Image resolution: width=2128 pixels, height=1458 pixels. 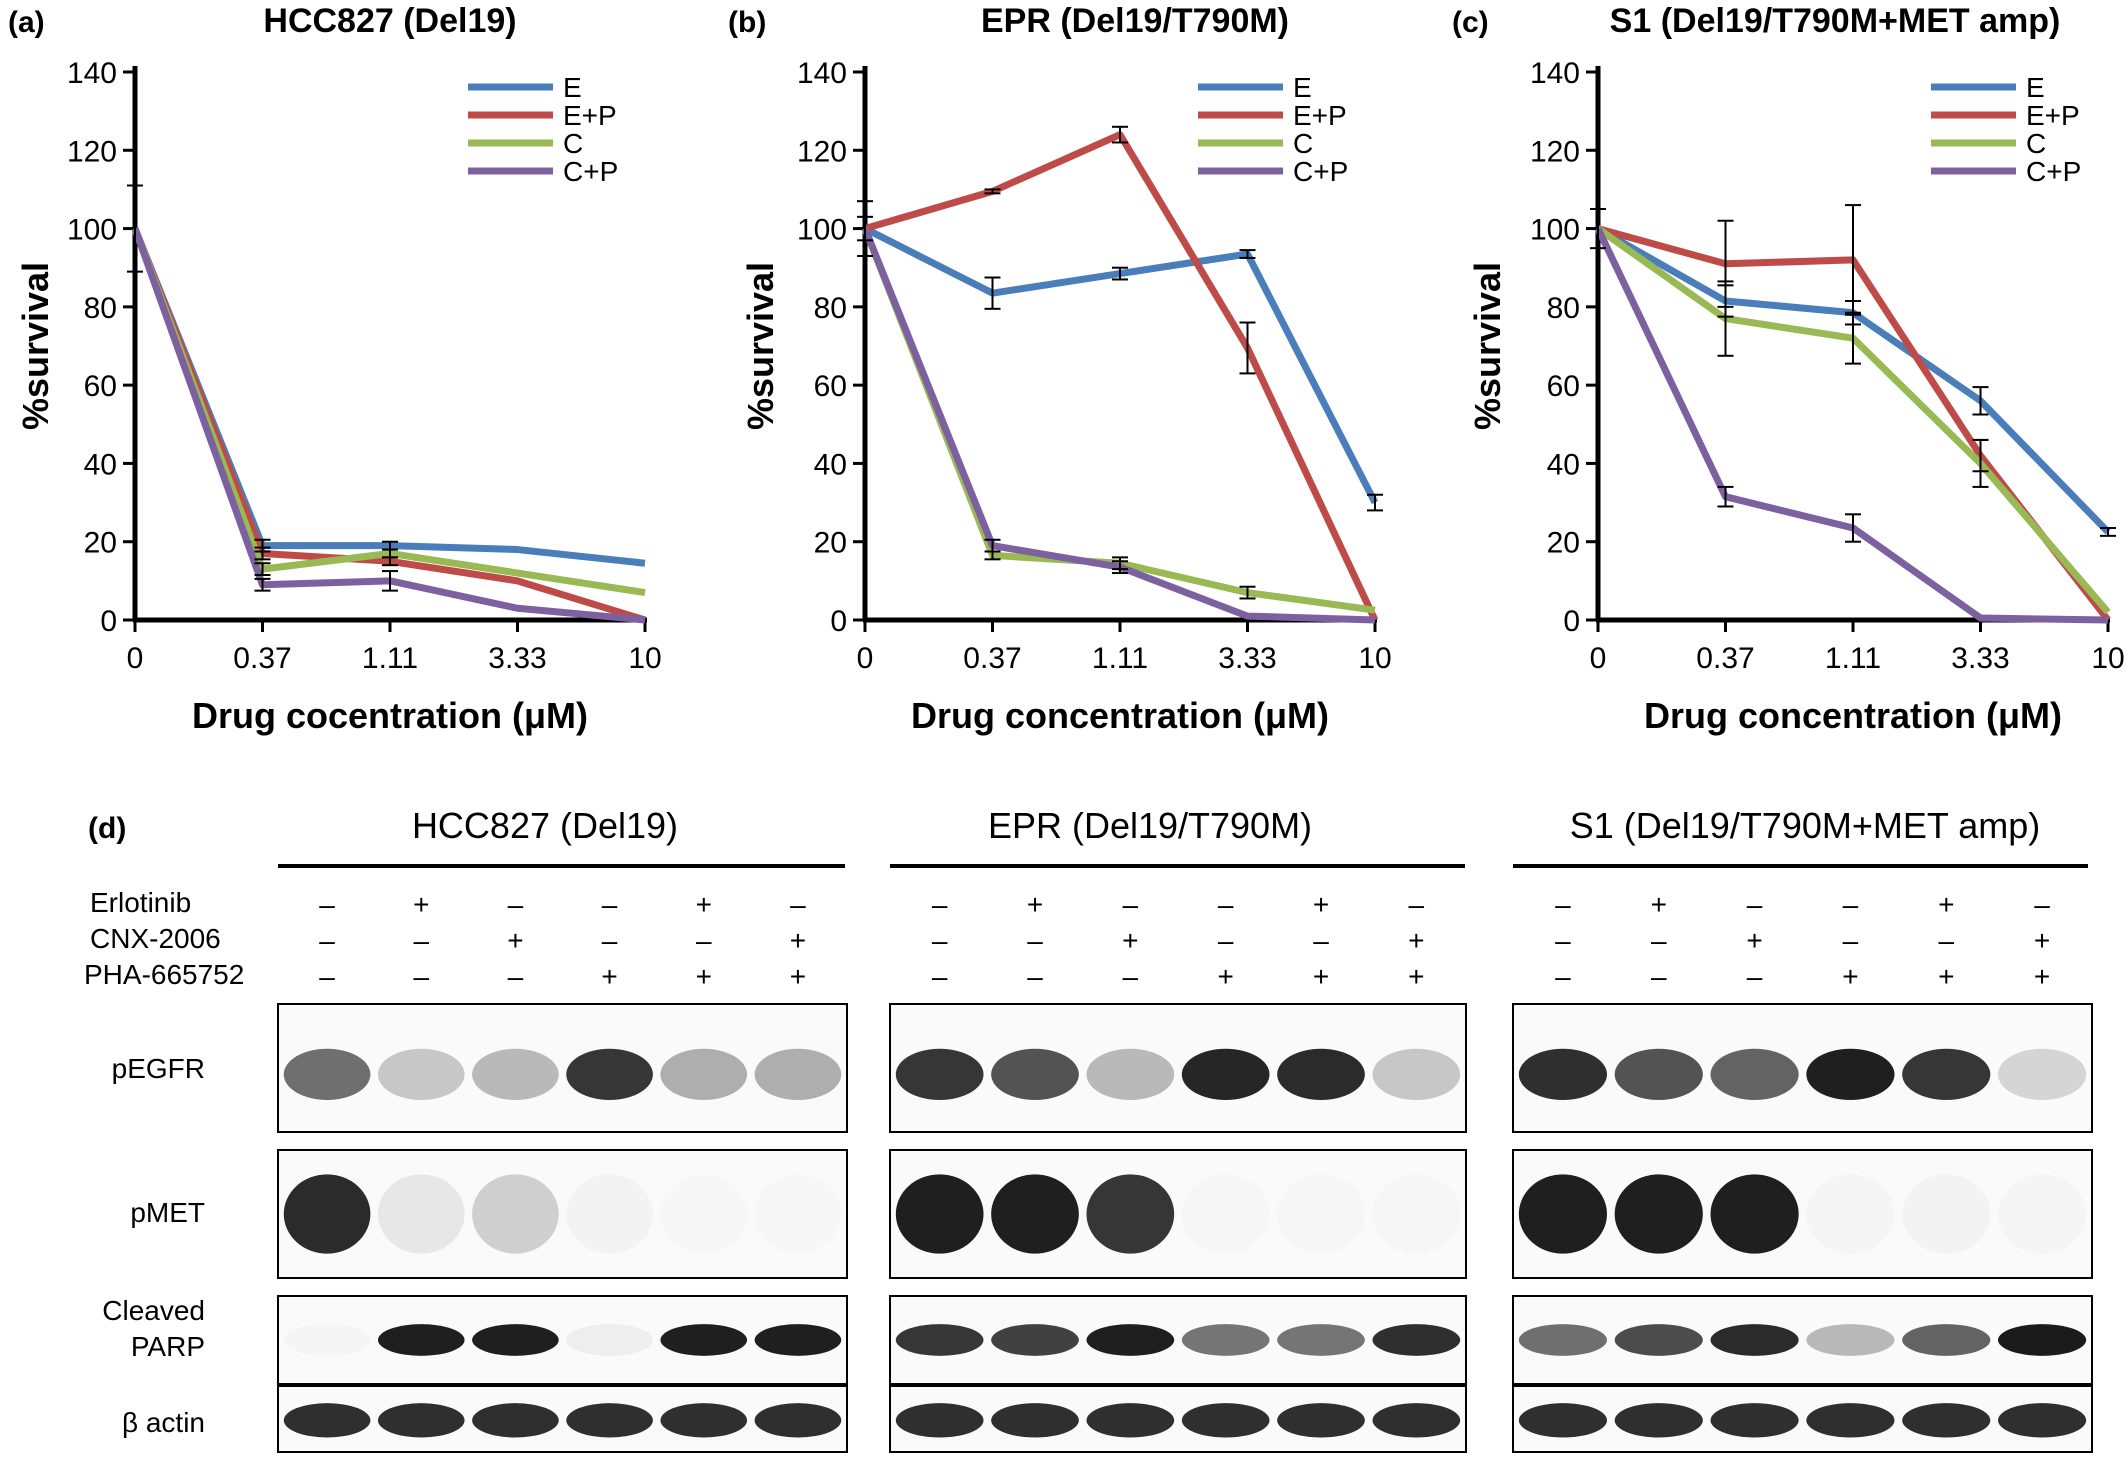 What do you see at coordinates (1120, 715) in the screenshot?
I see `x-axis-label: Drug concentration (μM)` at bounding box center [1120, 715].